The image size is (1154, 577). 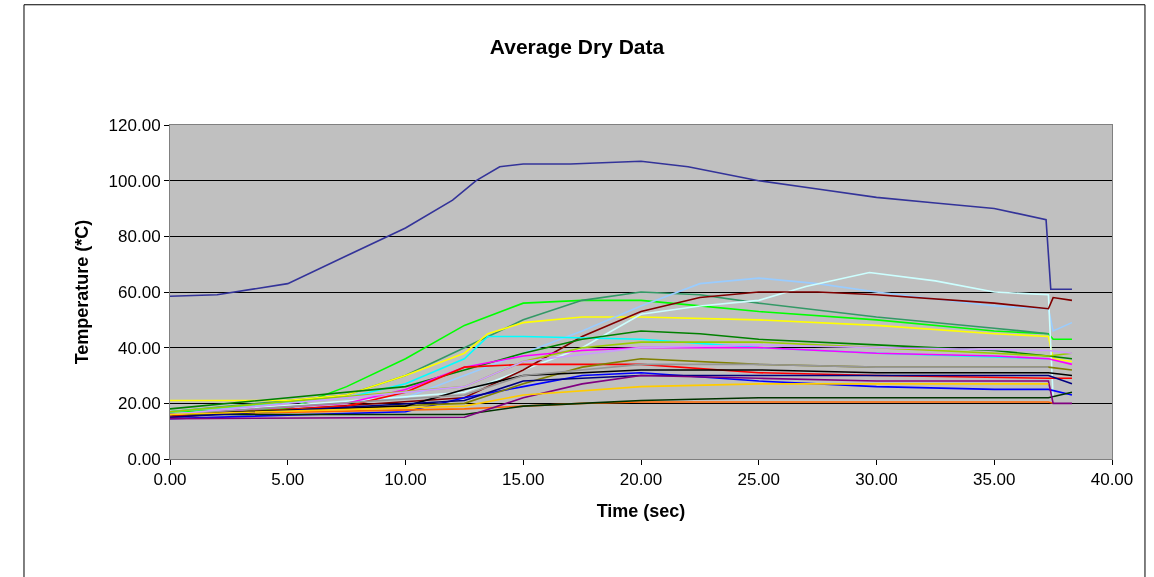 I want to click on y-tick-label: 40.00, so click(x=139, y=348).